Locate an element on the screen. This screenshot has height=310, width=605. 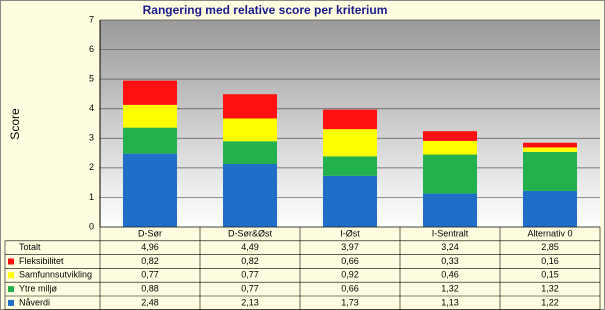
x-tick-label: D-Sør&Øst is located at coordinates (250, 233).